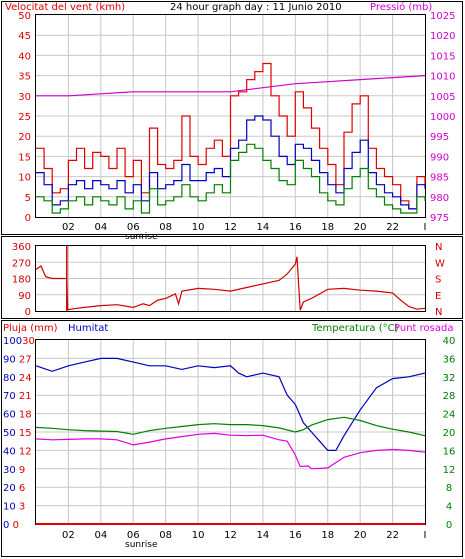 The image size is (465, 559). I want to click on temperature-y-tick: 16, so click(449, 451).